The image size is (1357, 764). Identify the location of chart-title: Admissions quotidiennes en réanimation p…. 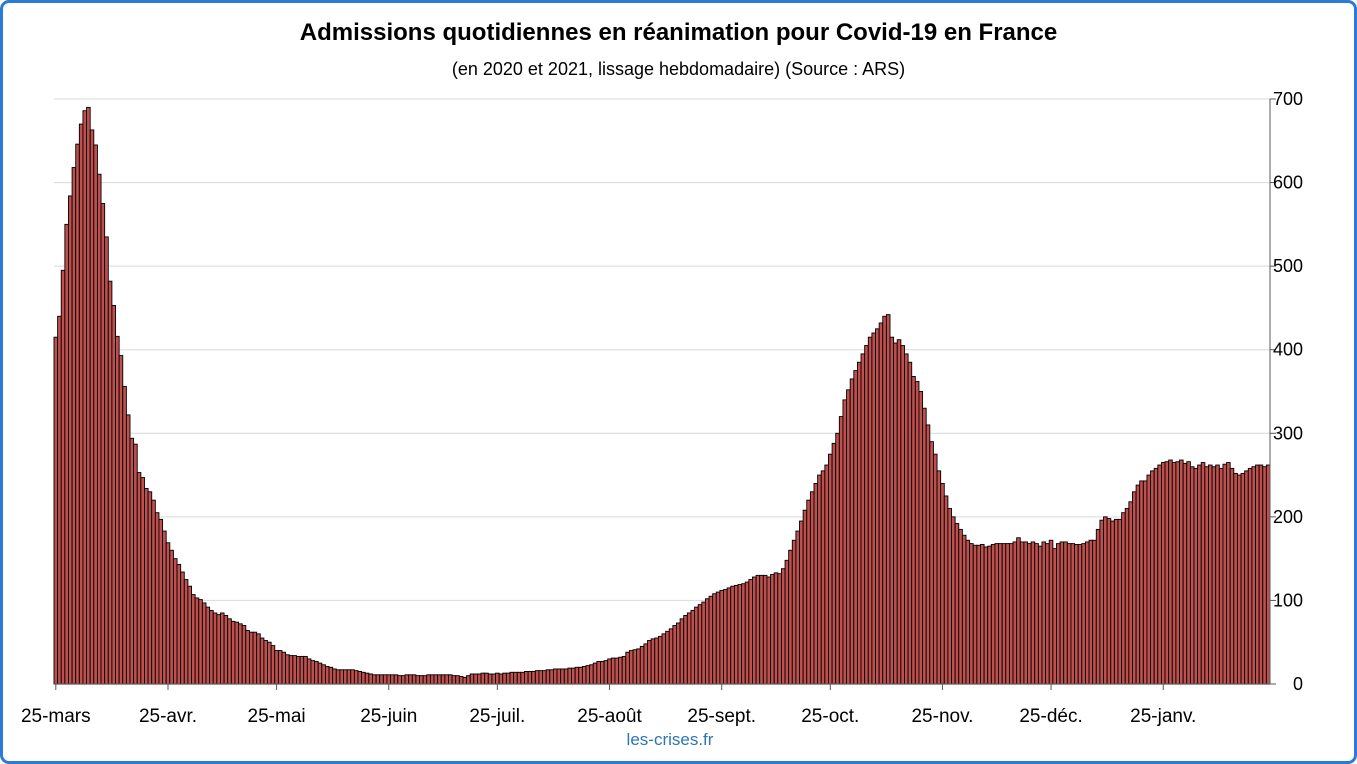
(678, 32).